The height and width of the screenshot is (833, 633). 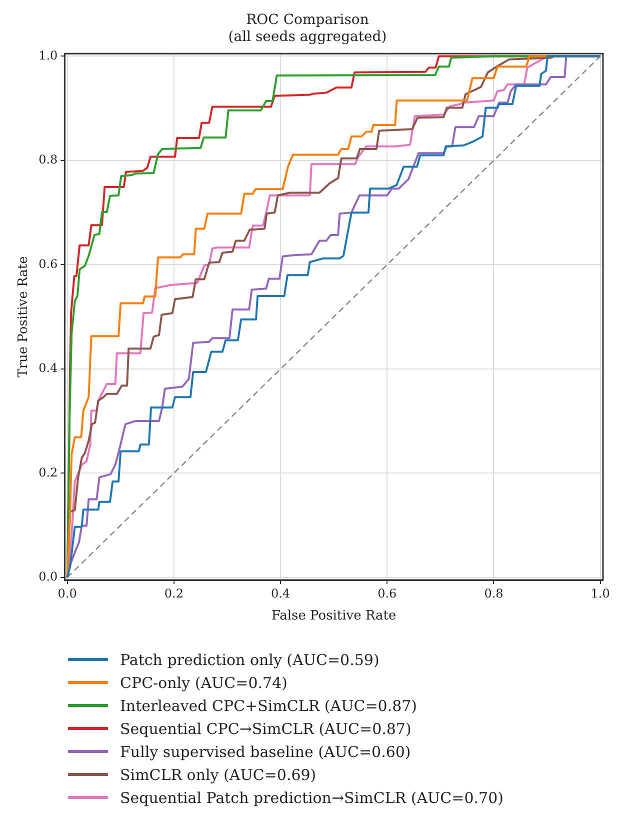 What do you see at coordinates (24, 317) in the screenshot?
I see `y-axis-title: True Positive Rate` at bounding box center [24, 317].